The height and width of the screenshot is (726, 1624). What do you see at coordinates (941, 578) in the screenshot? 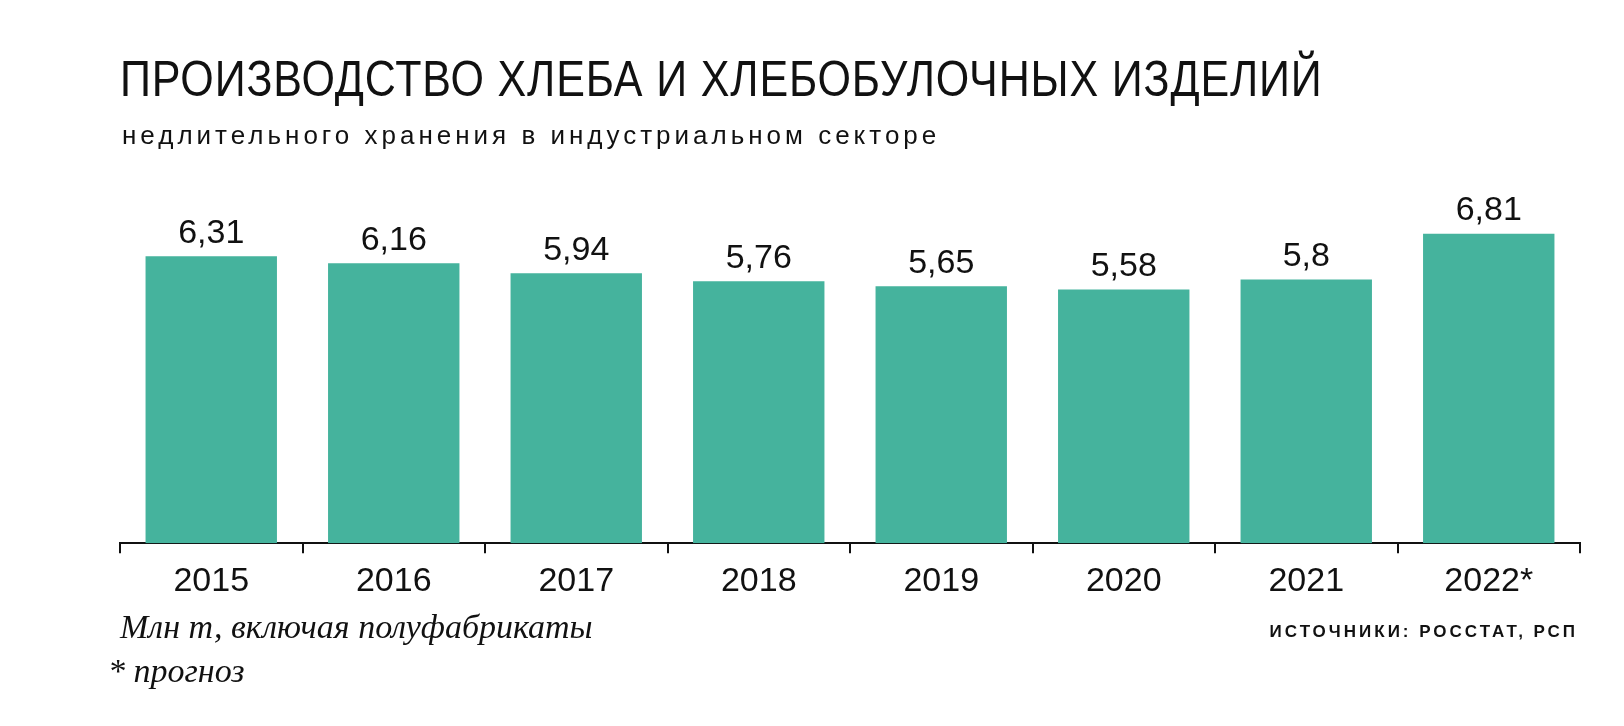
I see `x-tick-label: 2019` at bounding box center [941, 578].